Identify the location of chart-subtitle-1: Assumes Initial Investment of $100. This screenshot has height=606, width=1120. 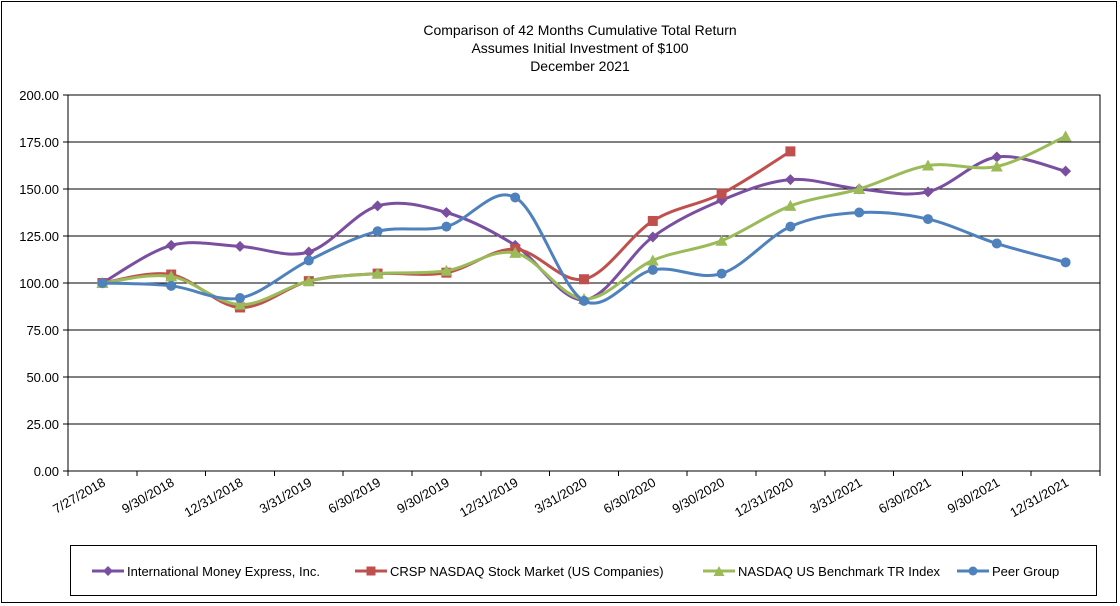
(580, 48).